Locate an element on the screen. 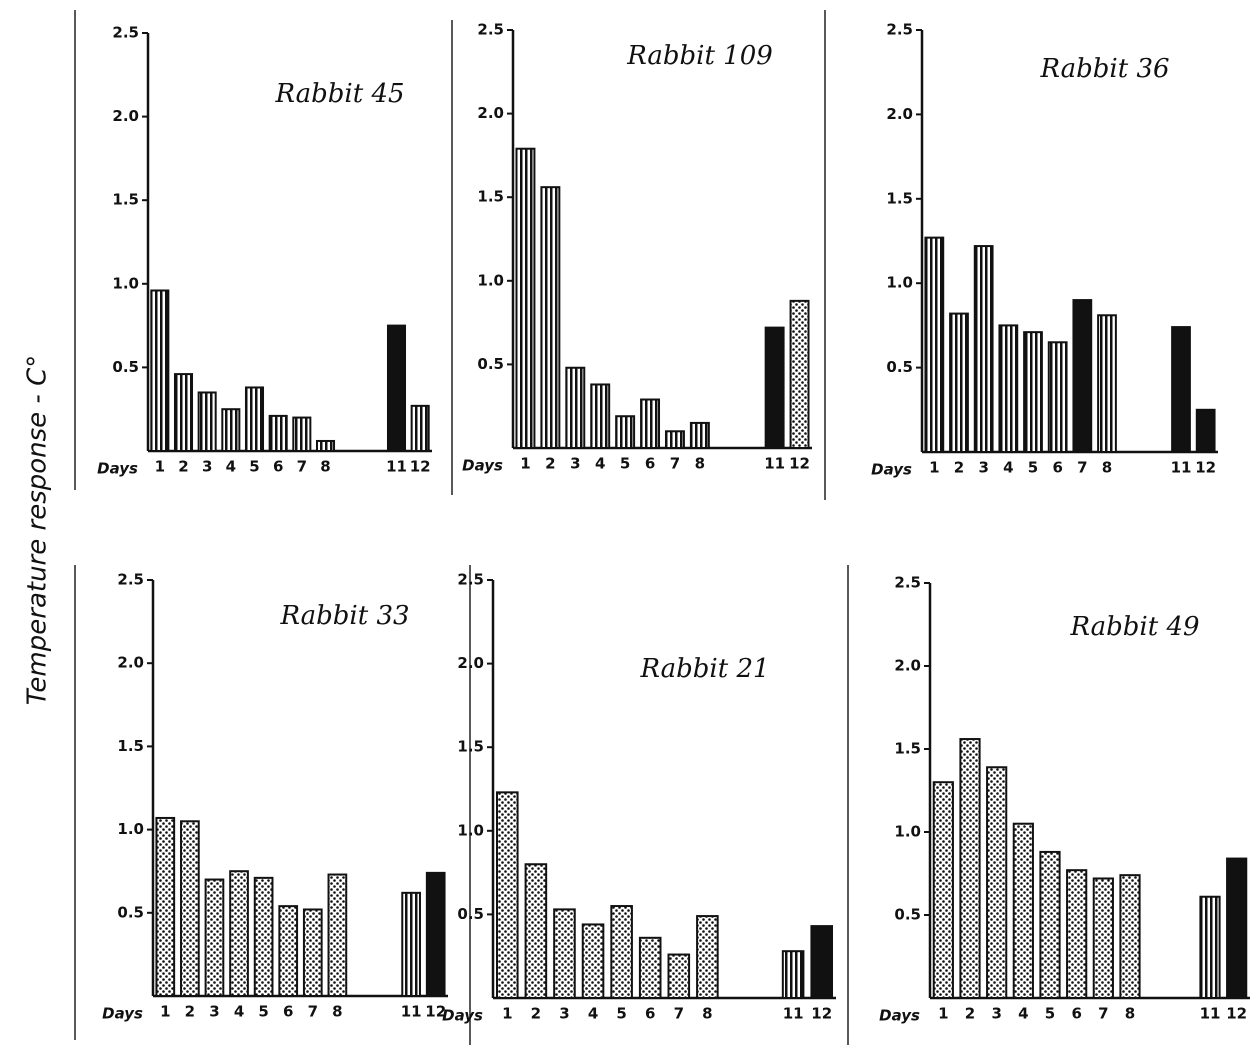 This screenshot has width=1253, height=1052. chart-title: Rabbit 36 is located at coordinates (1104, 69).